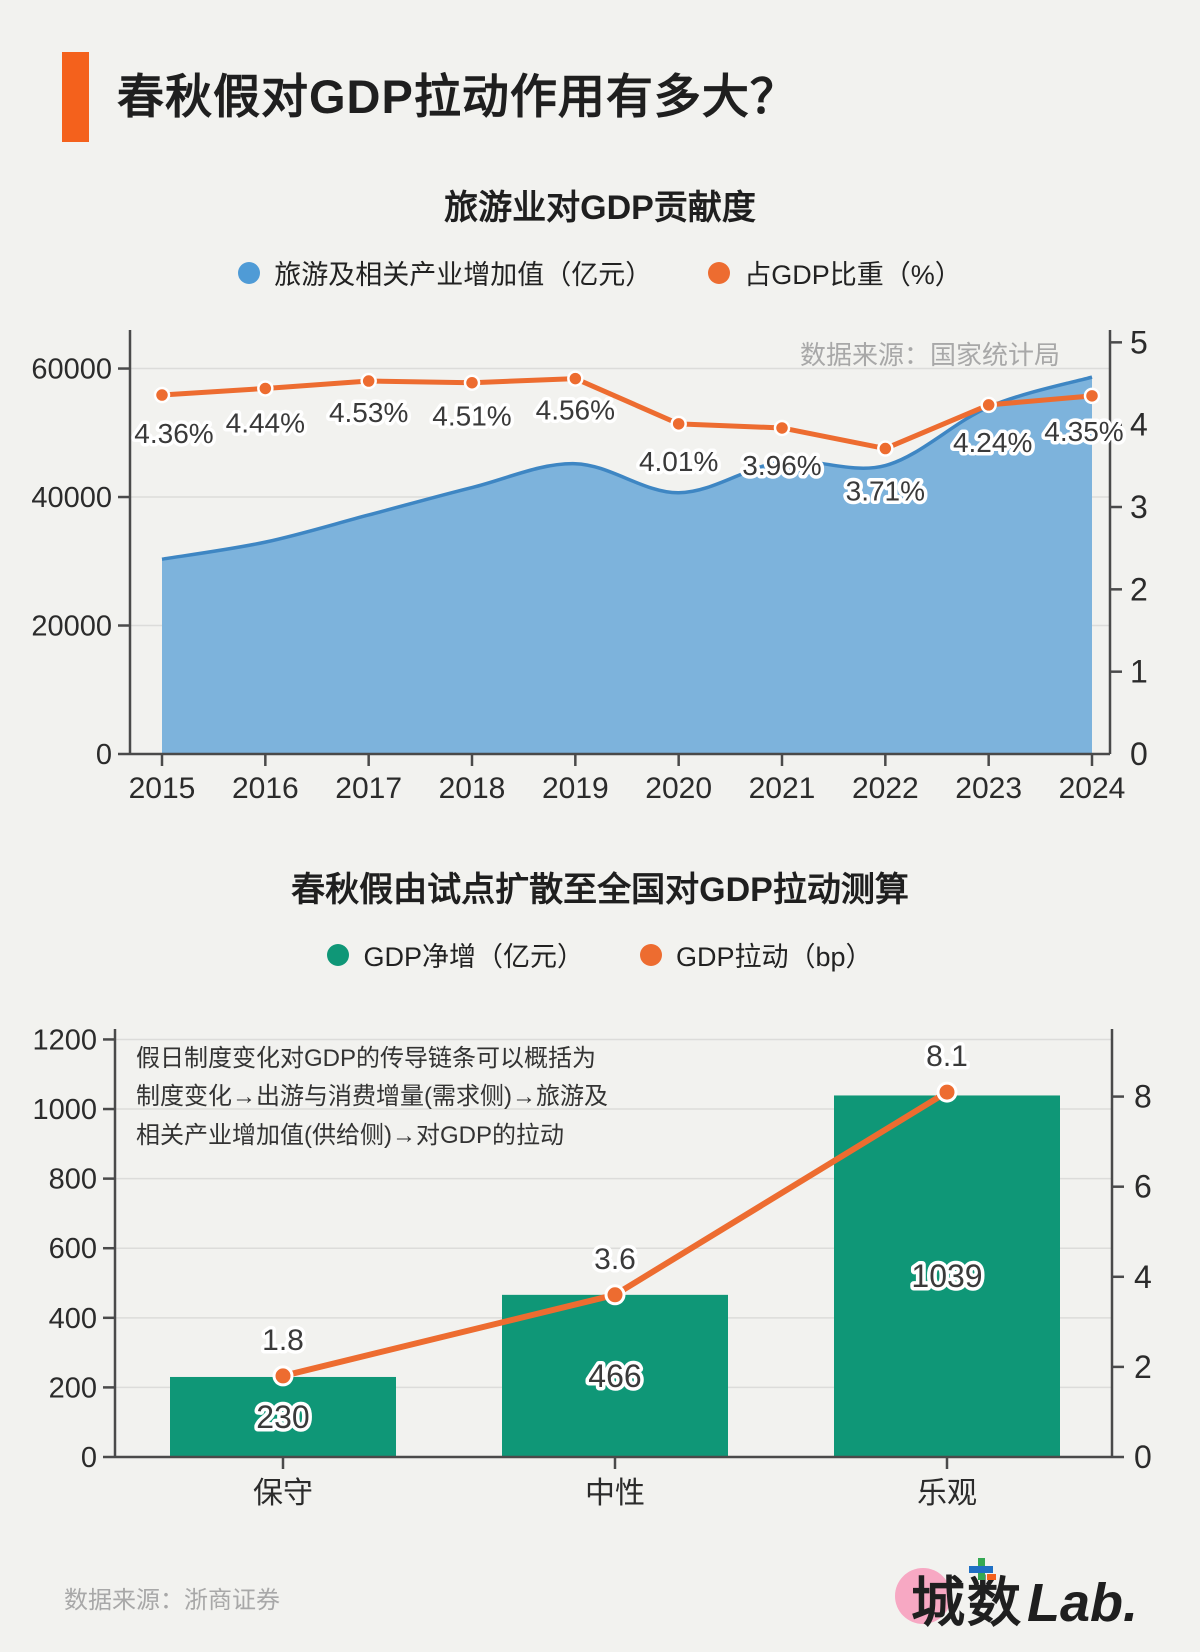 The image size is (1200, 1652). What do you see at coordinates (73, 1180) in the screenshot?
I see `left-axis-tick-label: 800` at bounding box center [73, 1180].